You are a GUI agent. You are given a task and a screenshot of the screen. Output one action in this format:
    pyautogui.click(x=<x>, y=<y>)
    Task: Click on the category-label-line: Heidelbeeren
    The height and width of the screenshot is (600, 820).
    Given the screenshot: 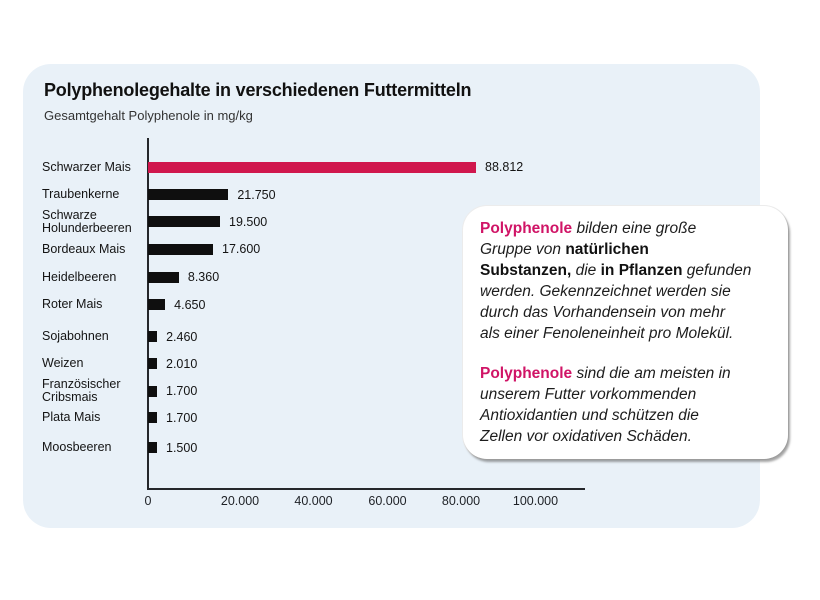 What is the action you would take?
    pyautogui.click(x=79, y=276)
    